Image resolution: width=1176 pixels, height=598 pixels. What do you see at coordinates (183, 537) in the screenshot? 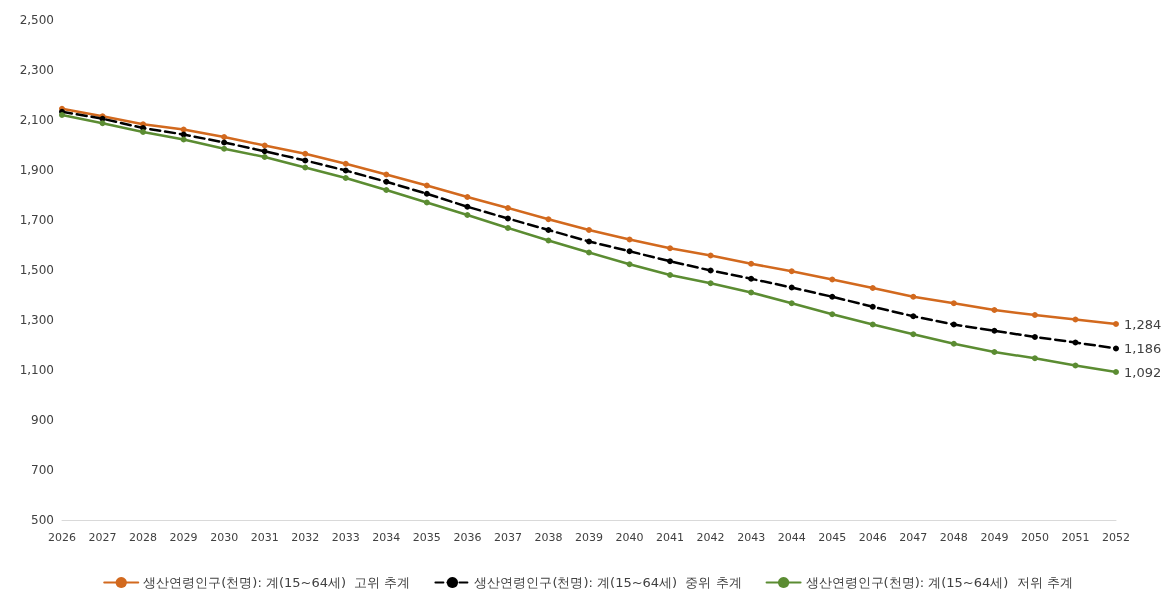
I see `x-tick-label: 2029` at bounding box center [183, 537].